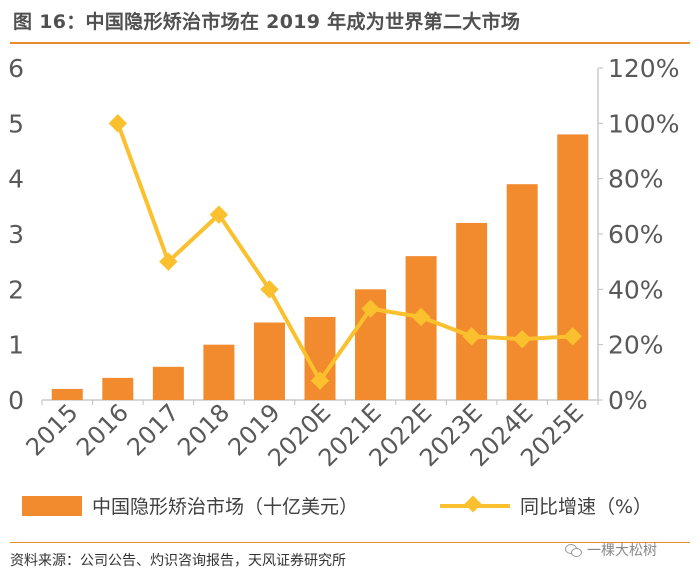 Image resolution: width=700 pixels, height=579 pixels. I want to click on legend-line-label: 同比增速（%）, so click(586, 507).